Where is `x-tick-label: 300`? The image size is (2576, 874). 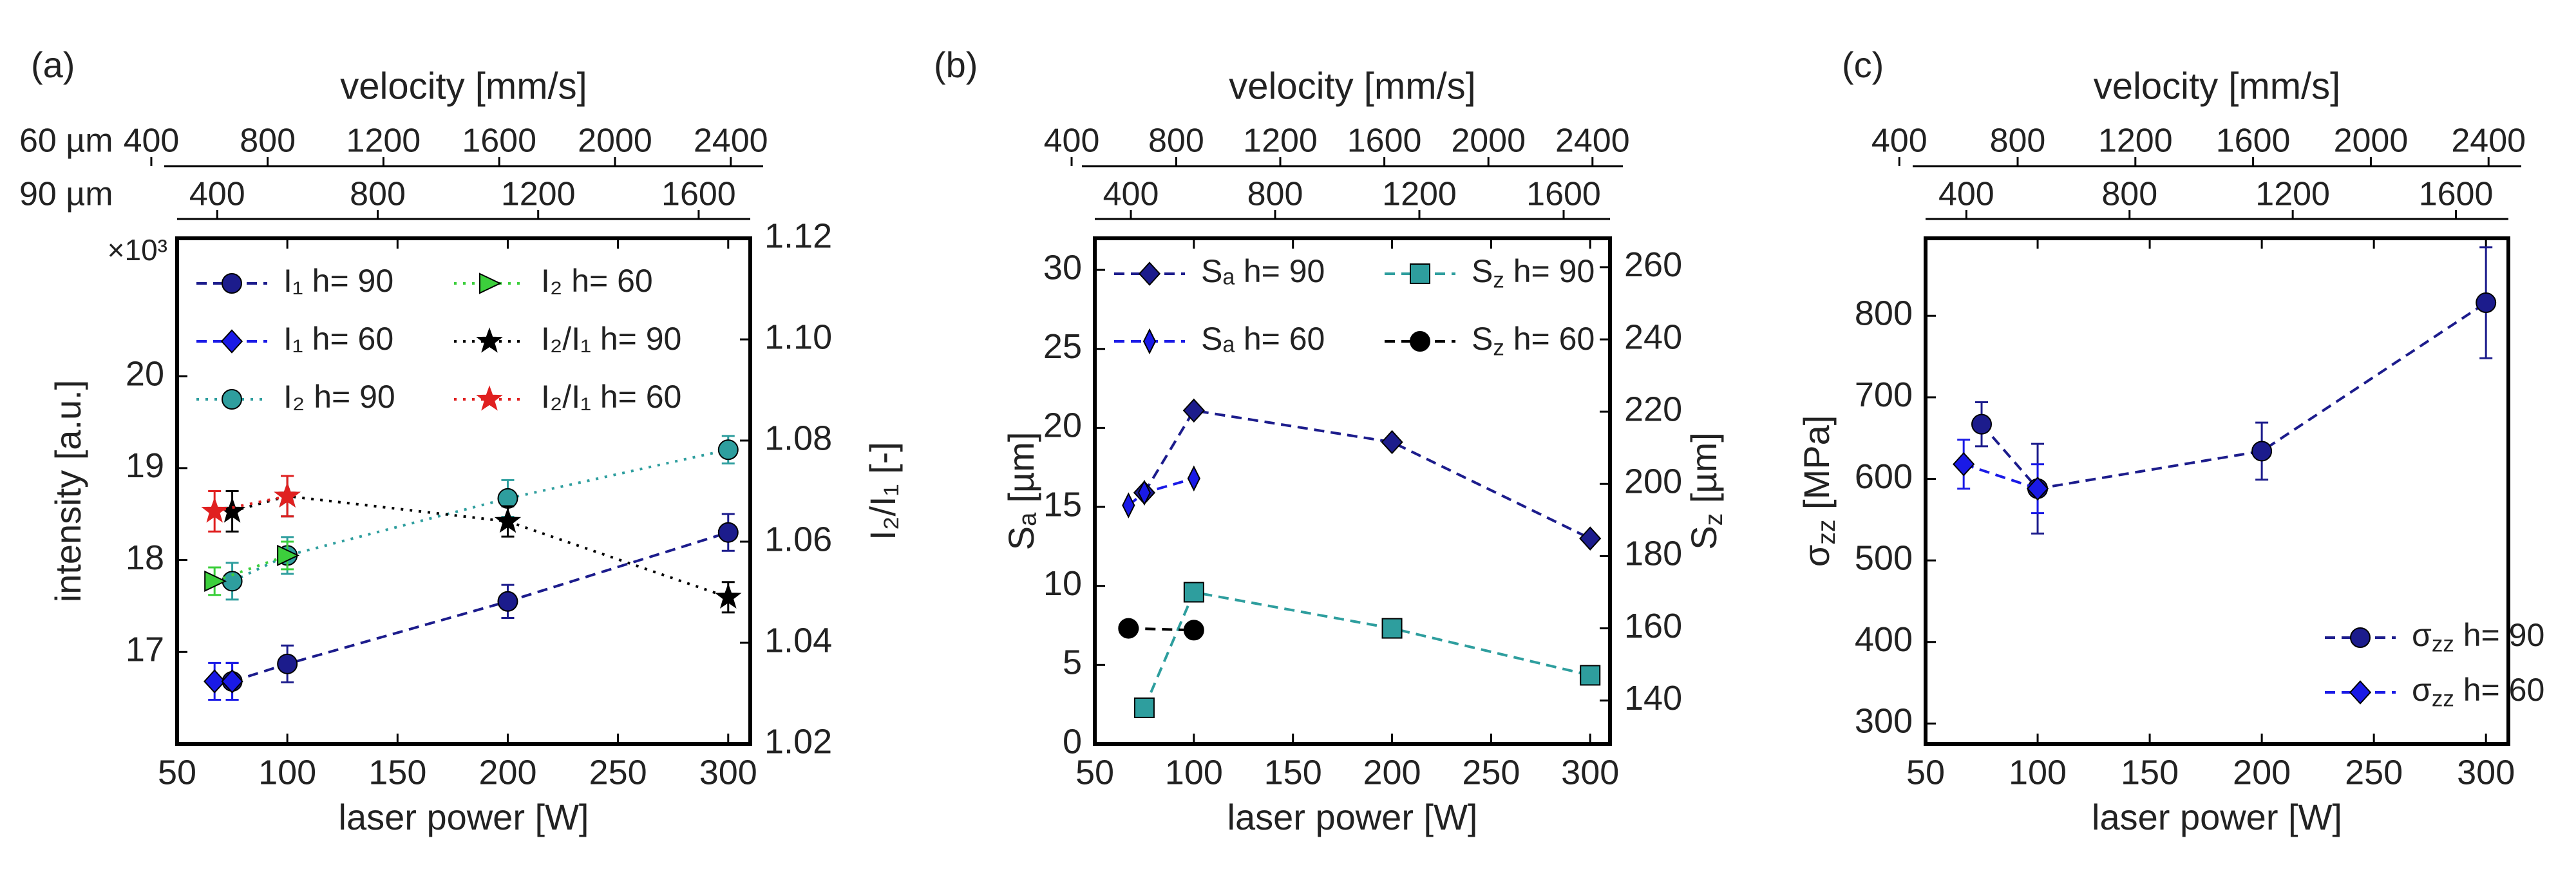
x-tick-label: 300 is located at coordinates (2486, 772).